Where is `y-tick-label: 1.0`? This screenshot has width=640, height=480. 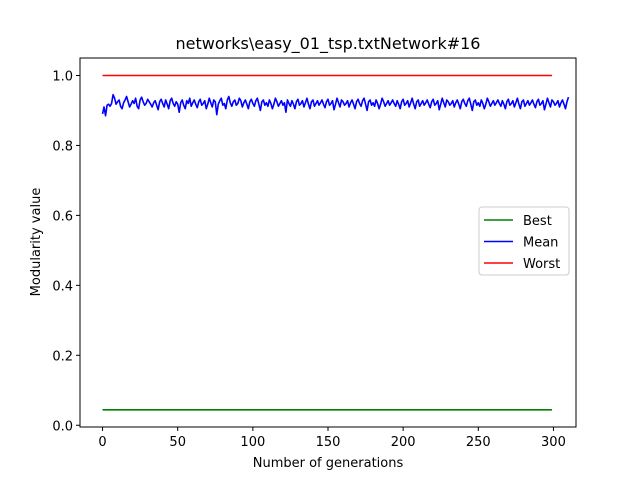
y-tick-label: 1.0 is located at coordinates (62, 76).